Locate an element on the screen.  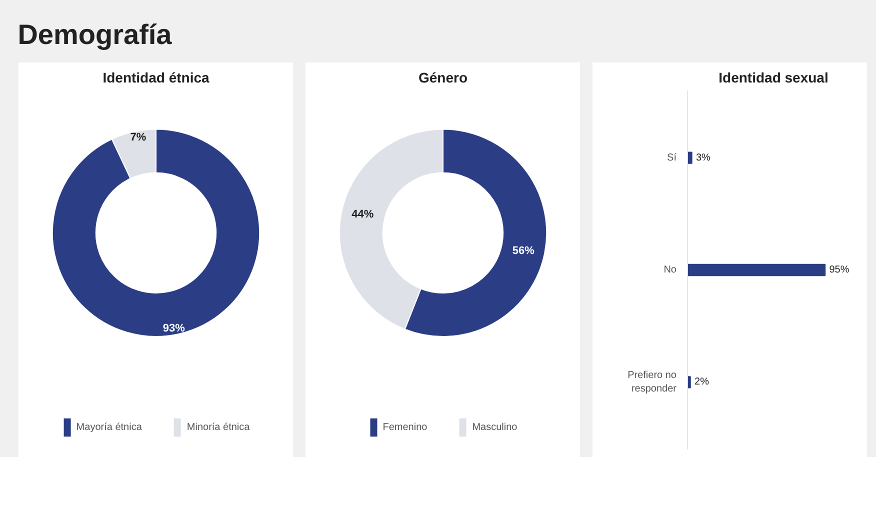
data-label: 3% is located at coordinates (703, 158).